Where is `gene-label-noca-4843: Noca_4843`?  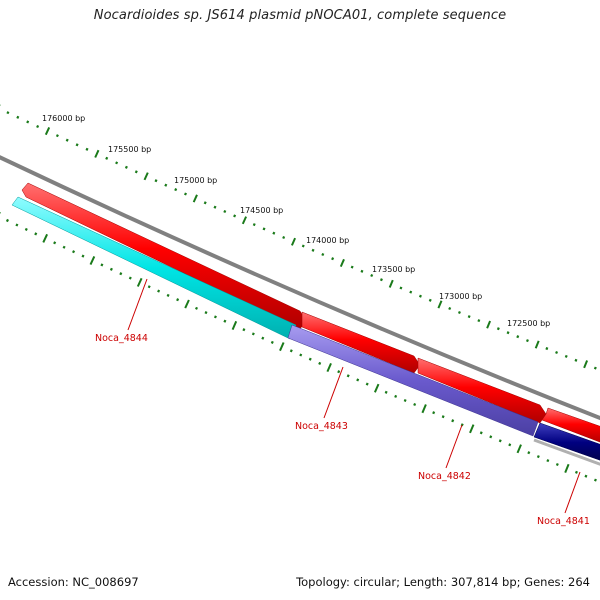 gene-label-noca-4843: Noca_4843 is located at coordinates (321, 426).